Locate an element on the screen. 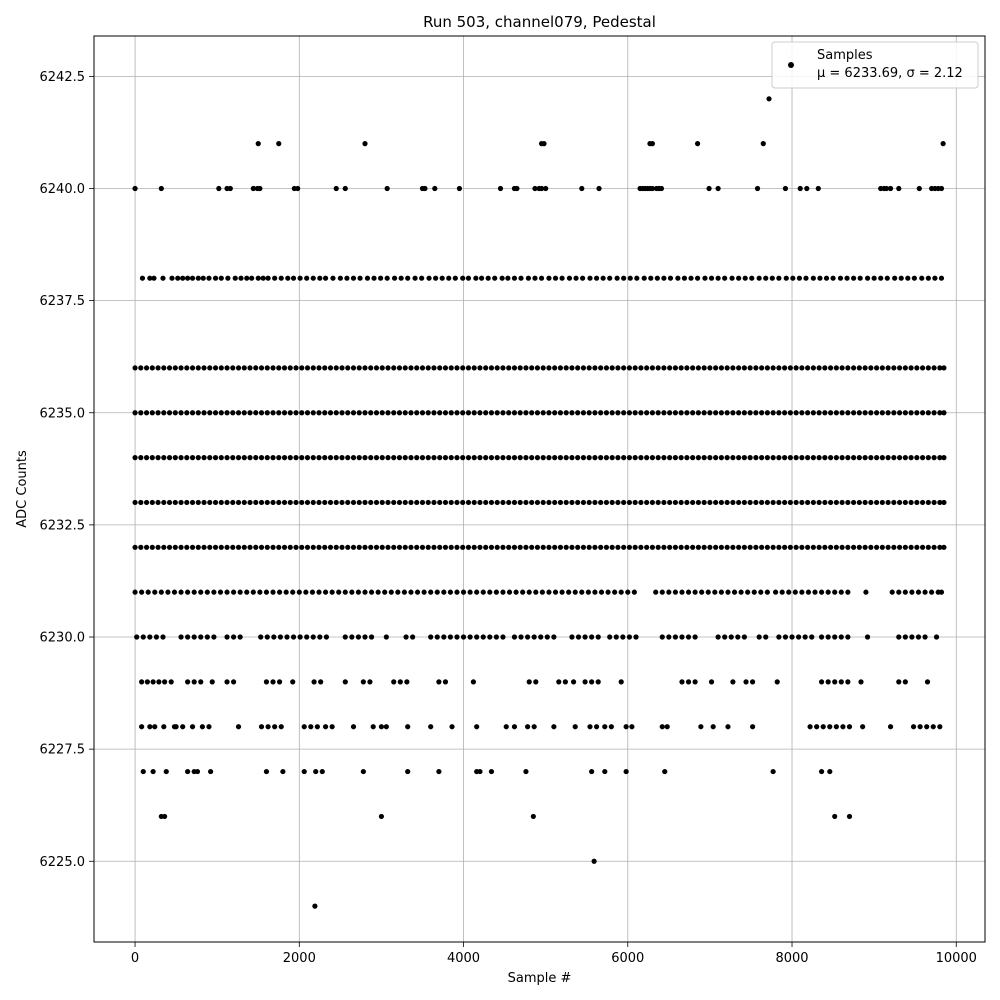  y-tick-label: 6230.0 is located at coordinates (63, 638).